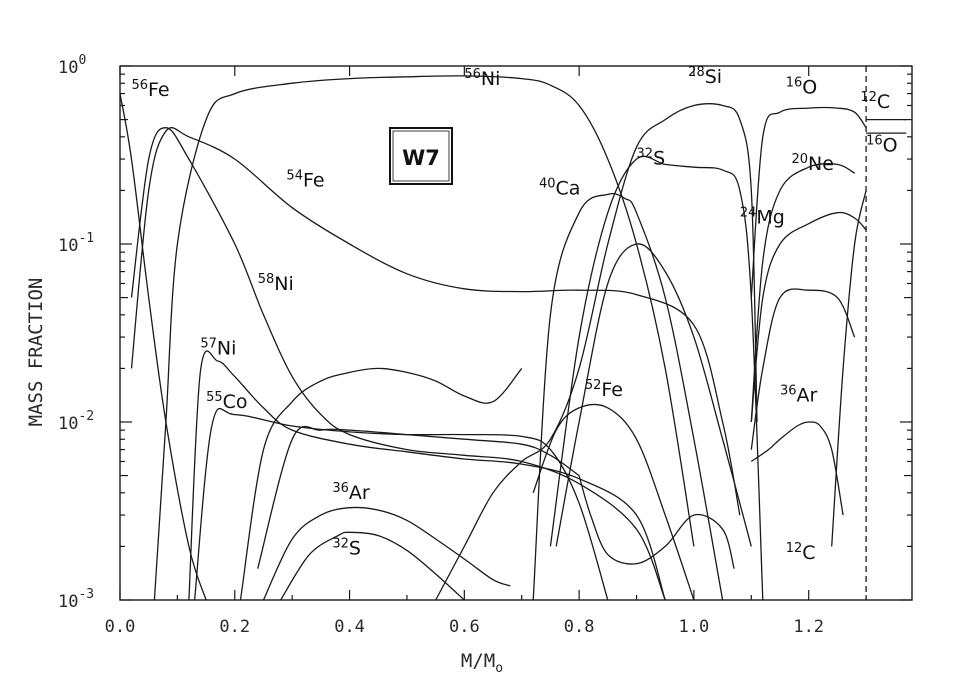 The width and height of the screenshot is (953, 684). What do you see at coordinates (579, 627) in the screenshot?
I see `x-tick-label: 0.8` at bounding box center [579, 627].